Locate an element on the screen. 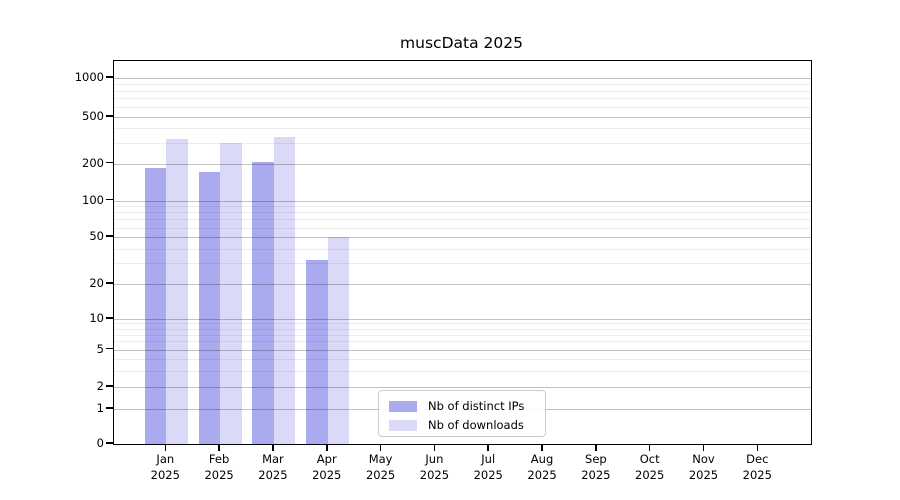  x-tick-month: Nov is located at coordinates (703, 459).